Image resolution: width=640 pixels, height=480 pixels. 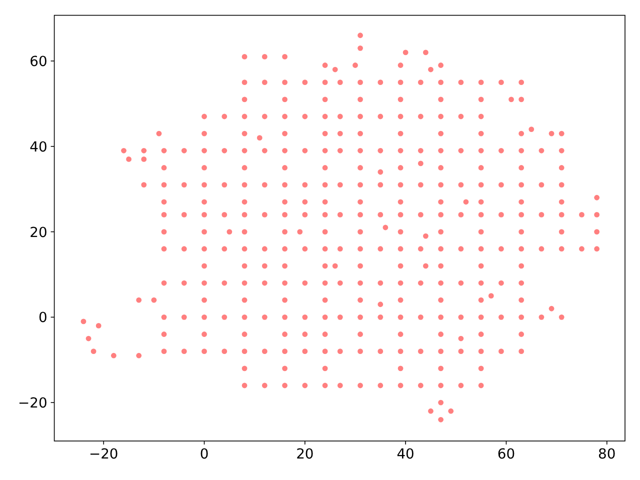 I want to click on x-tick-label: 60, so click(x=506, y=454).